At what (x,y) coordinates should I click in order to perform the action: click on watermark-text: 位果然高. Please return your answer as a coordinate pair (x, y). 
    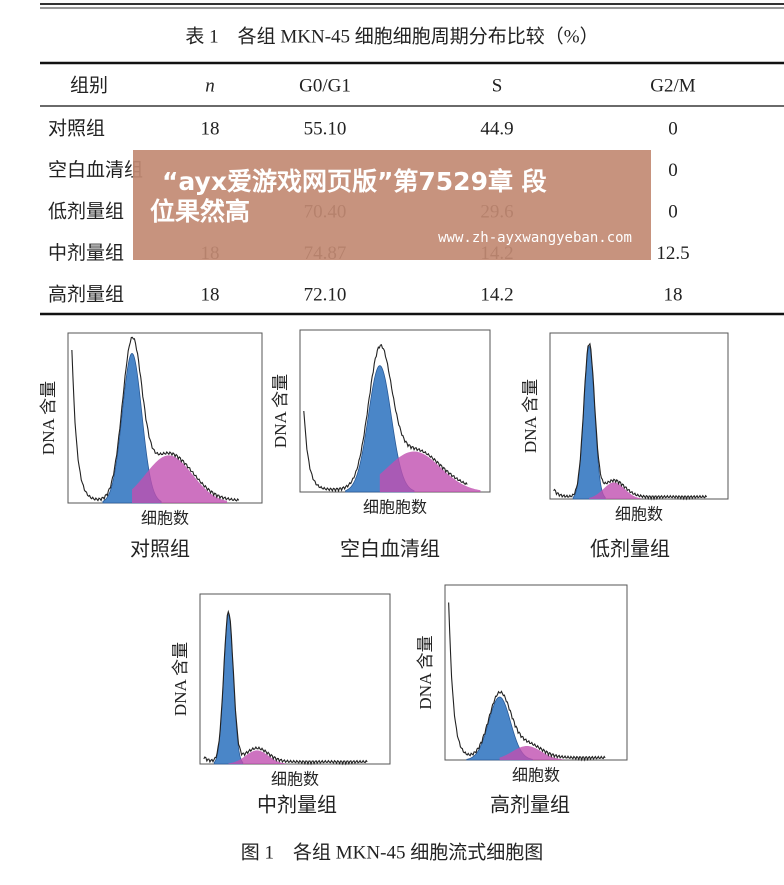
    Looking at the image, I should click on (200, 211).